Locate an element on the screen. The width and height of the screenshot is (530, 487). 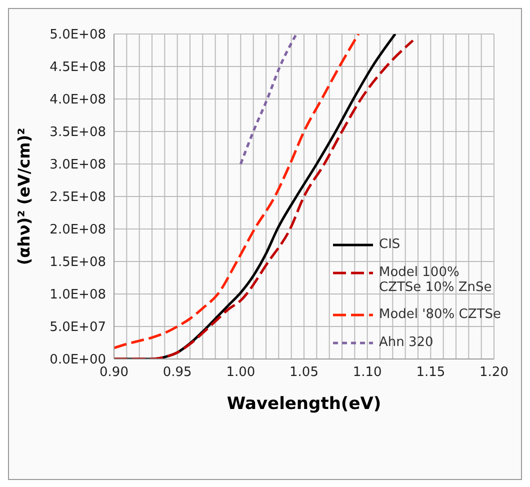
x-tick-label: 1.20 is located at coordinates (494, 372).